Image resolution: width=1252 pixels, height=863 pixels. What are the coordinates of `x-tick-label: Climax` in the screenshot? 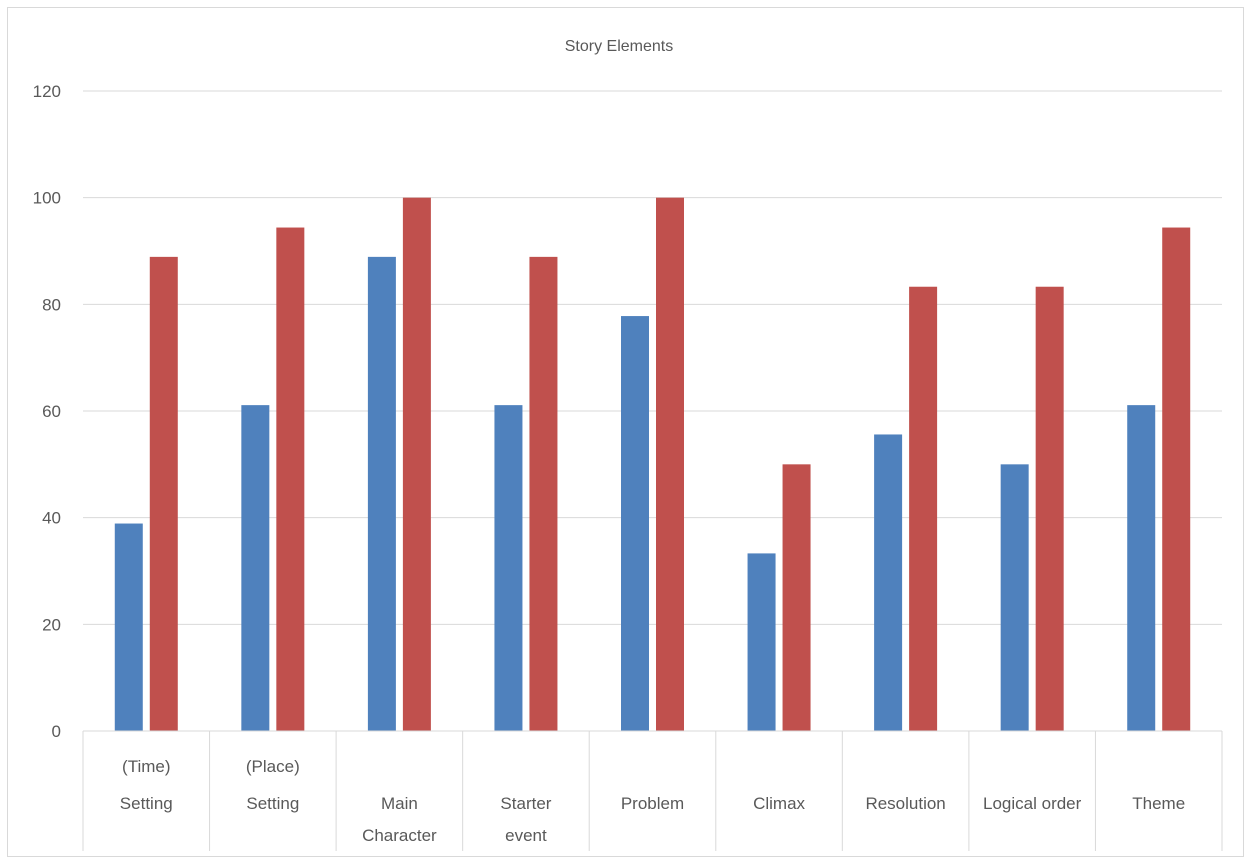 It's located at (779, 803).